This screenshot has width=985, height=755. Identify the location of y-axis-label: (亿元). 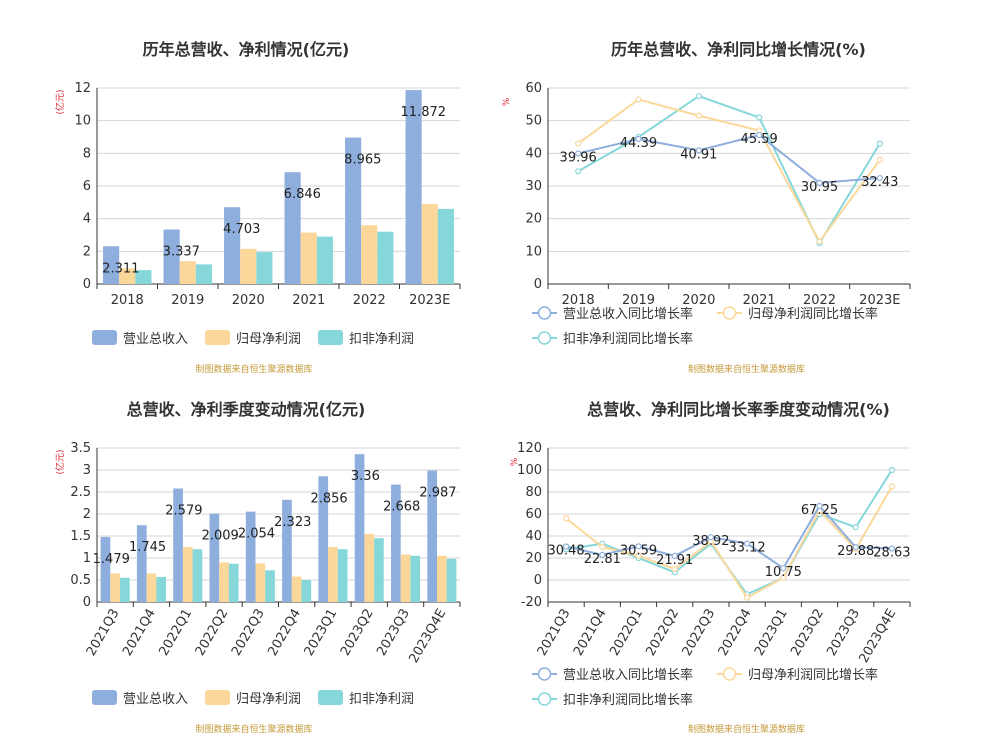
(60, 101).